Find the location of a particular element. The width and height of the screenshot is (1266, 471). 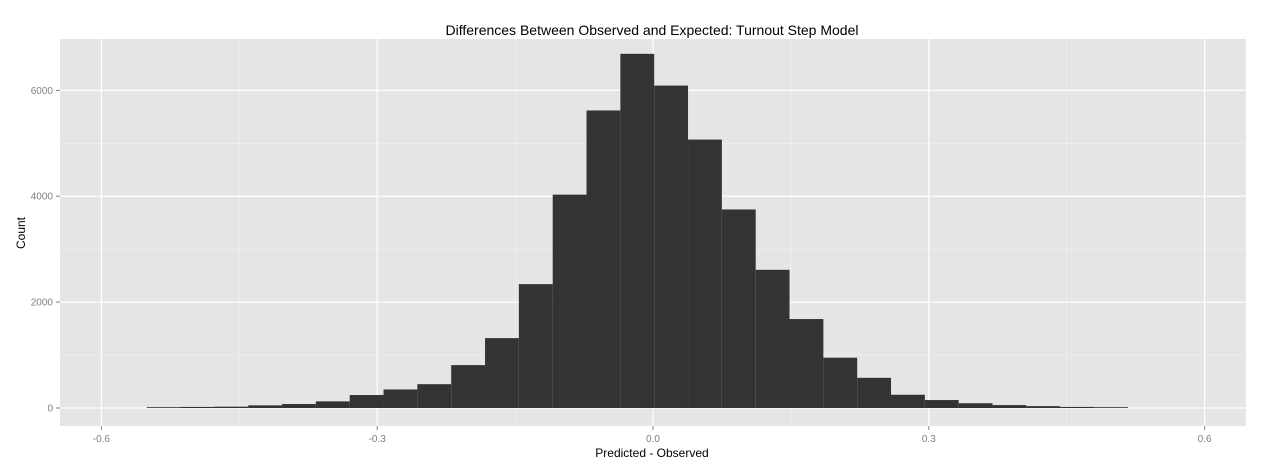

x-axis-ticks: -0.6 -0.3 0.0 0.3 0.6 is located at coordinates (652, 435).